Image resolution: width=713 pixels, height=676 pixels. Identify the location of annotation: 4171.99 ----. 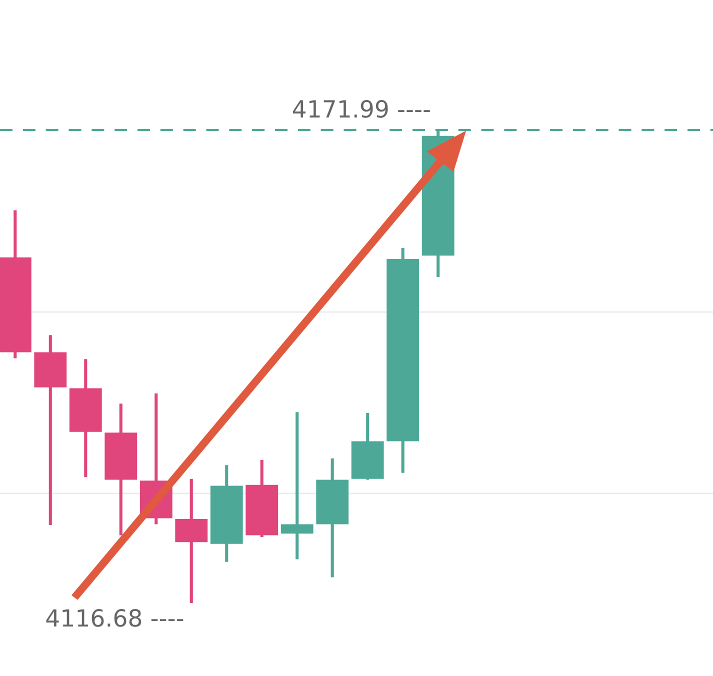
(361, 109).